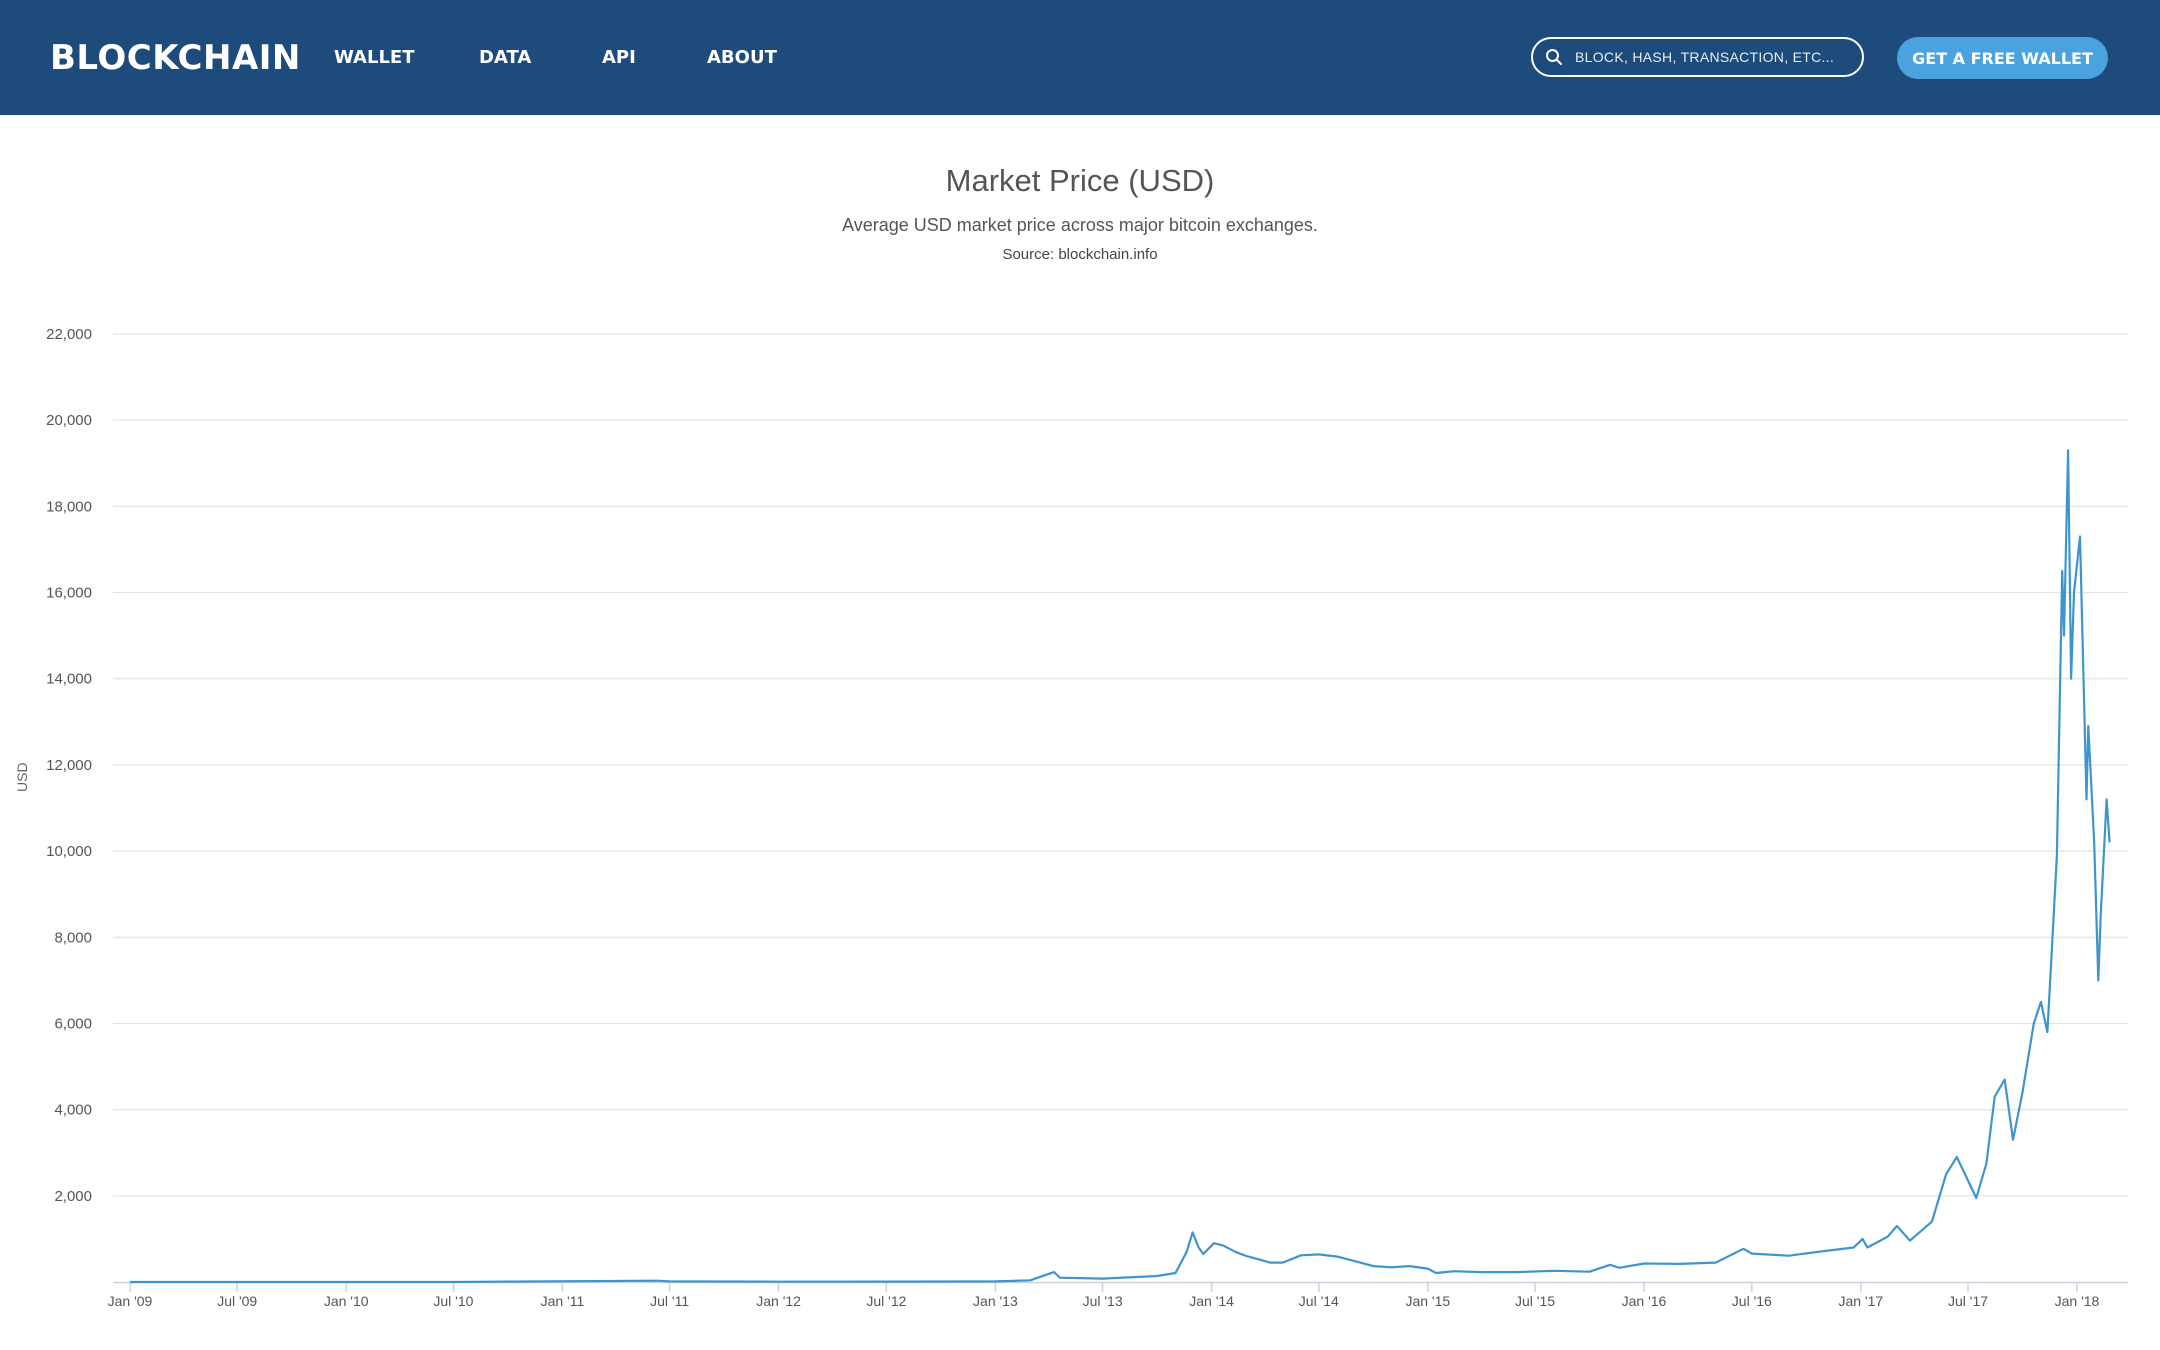 The height and width of the screenshot is (1350, 2160). Describe the element at coordinates (2077, 1301) in the screenshot. I see `x-tick-label: Jan '18` at that location.